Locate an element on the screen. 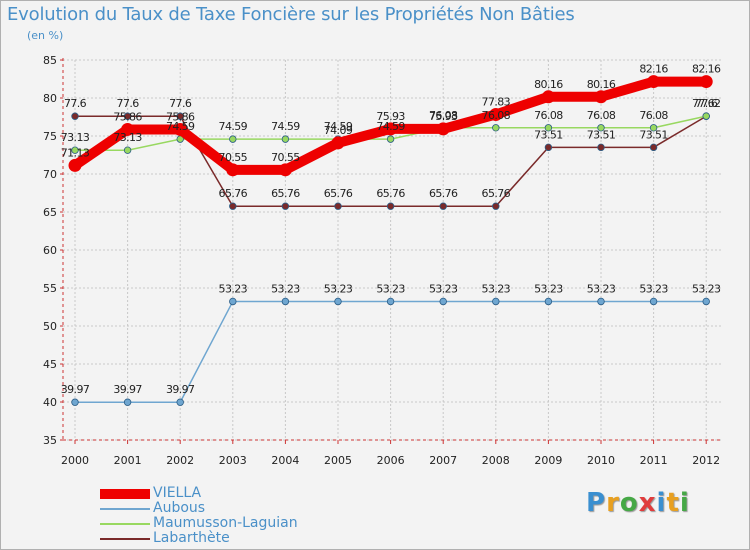 This screenshot has height=550, width=750. y-tick-label: 80 is located at coordinates (50, 98).